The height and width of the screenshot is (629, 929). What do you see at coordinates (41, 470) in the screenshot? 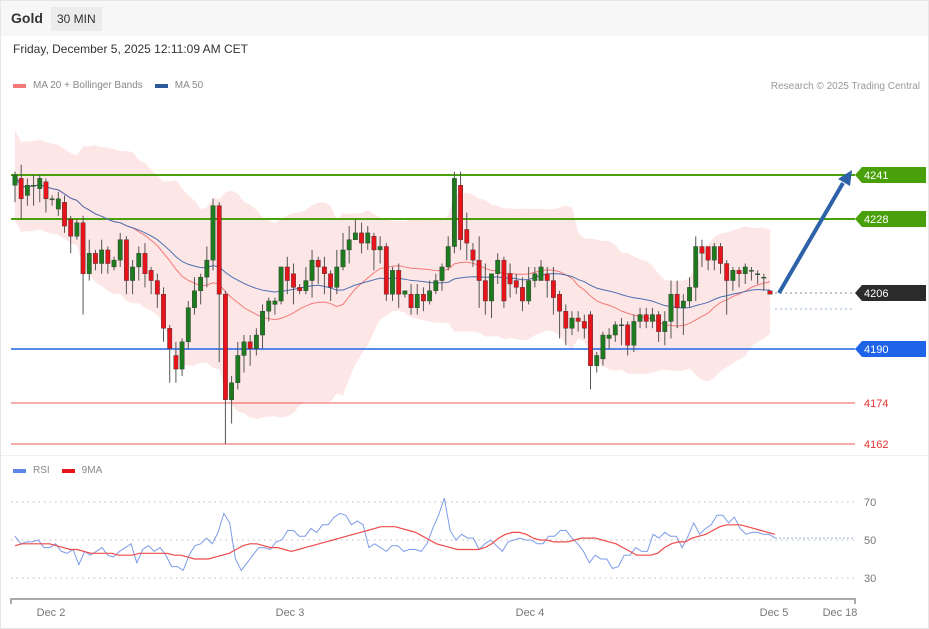
I see `legend-label: RSI` at bounding box center [41, 470].